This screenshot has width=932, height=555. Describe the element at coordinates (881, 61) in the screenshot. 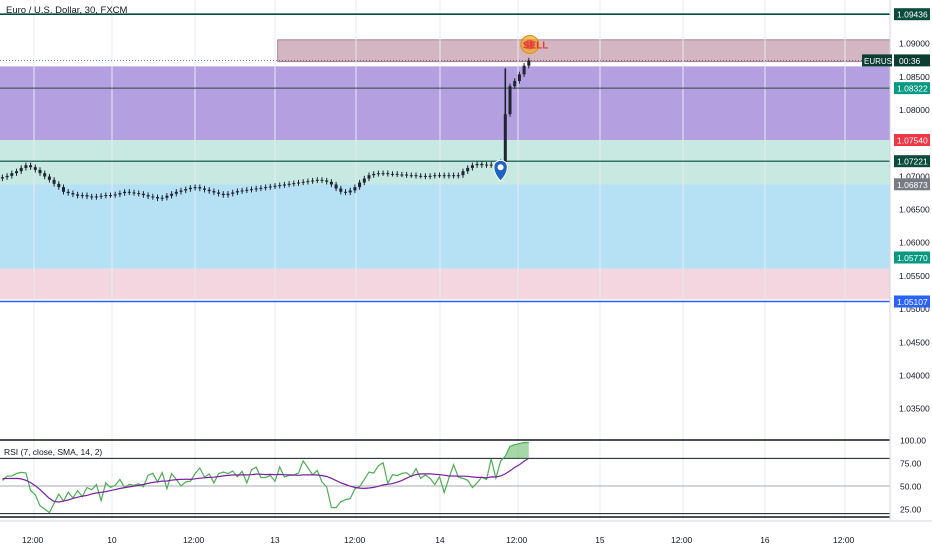

I see `symbol-badge: EURUSD` at that location.